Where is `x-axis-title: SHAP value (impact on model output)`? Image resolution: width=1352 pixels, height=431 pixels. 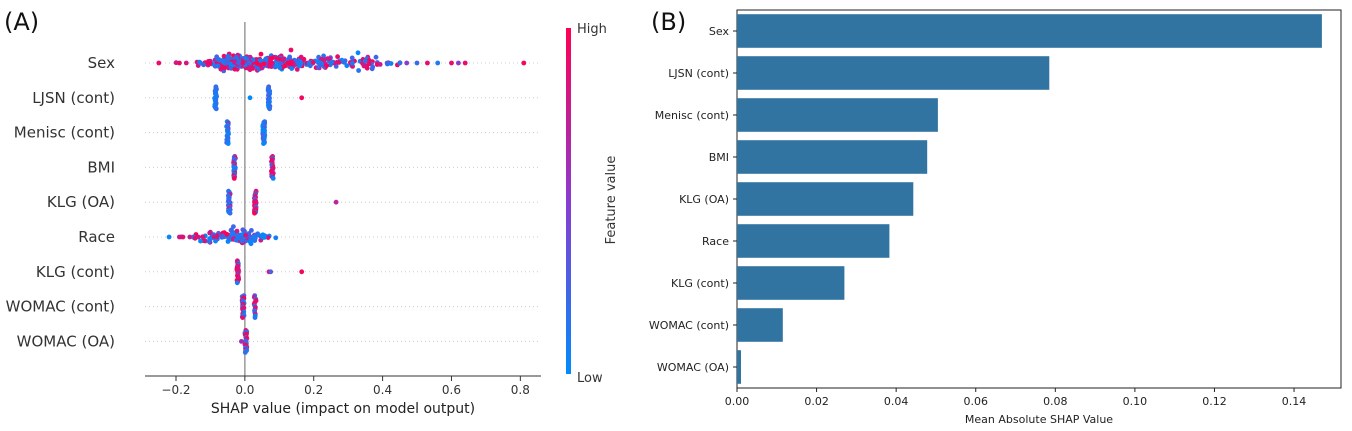
x-axis-title: SHAP value (impact on model output) is located at coordinates (343, 409).